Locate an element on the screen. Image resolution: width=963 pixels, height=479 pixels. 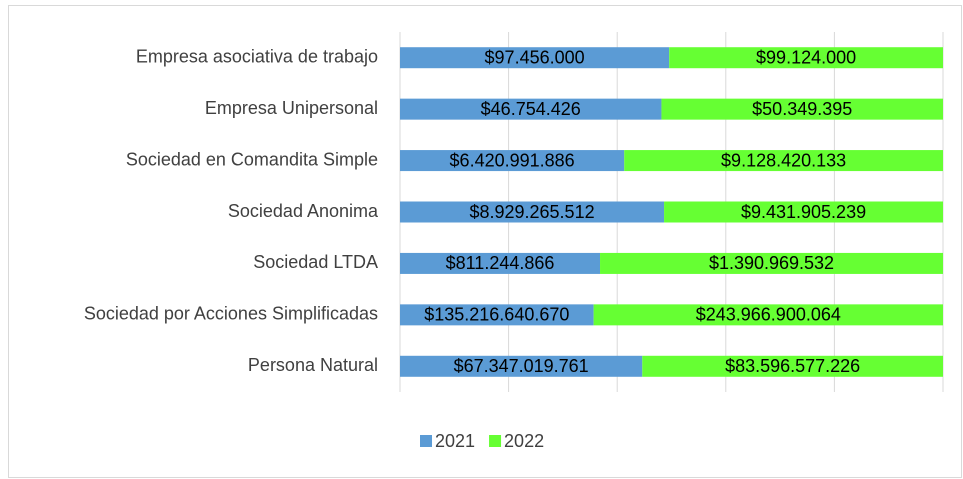
data-label: $135.216.640.670 is located at coordinates (496, 315).